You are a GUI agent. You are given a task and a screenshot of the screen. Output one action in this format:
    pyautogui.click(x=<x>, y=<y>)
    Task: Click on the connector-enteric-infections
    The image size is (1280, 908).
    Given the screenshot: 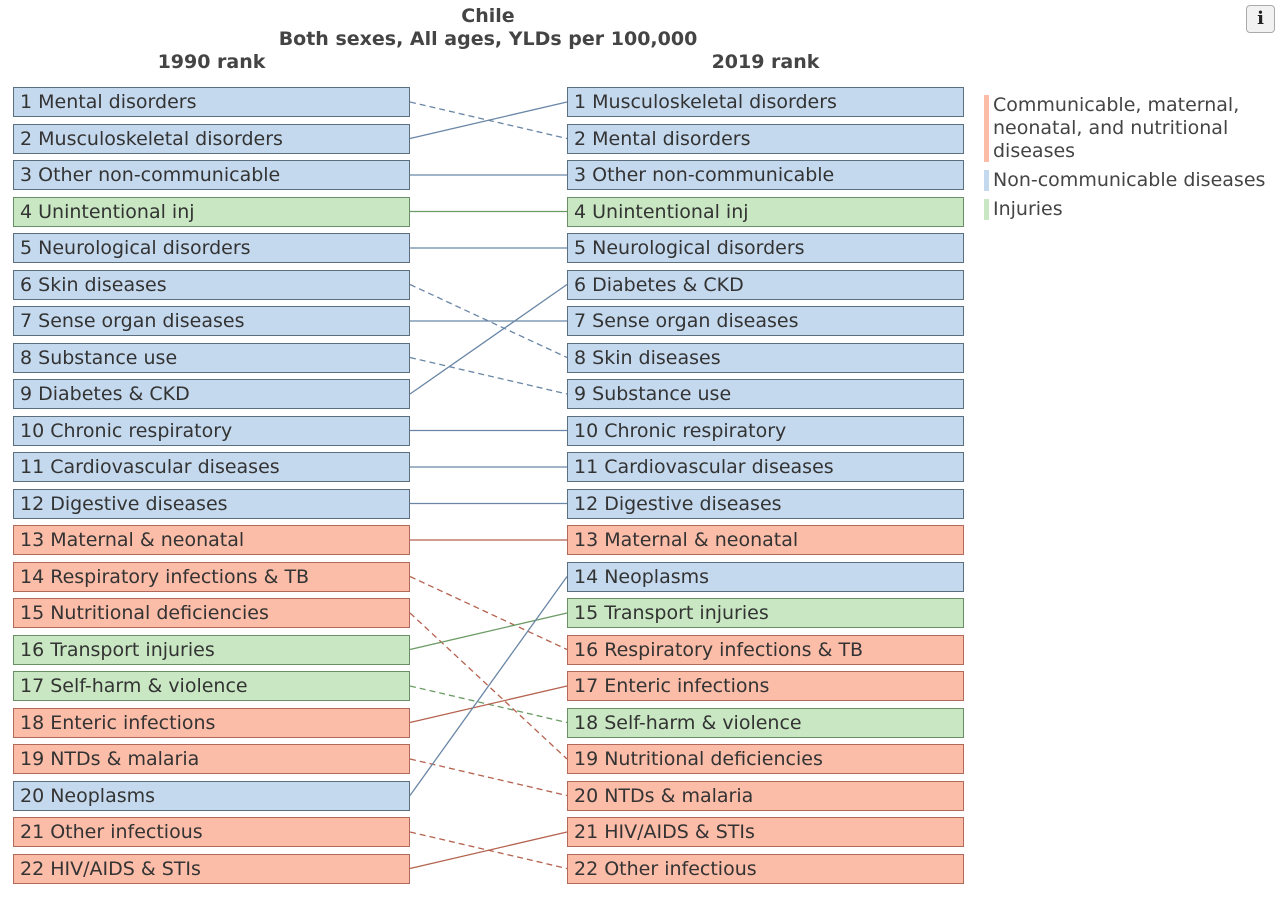 What is the action you would take?
    pyautogui.click(x=488, y=704)
    